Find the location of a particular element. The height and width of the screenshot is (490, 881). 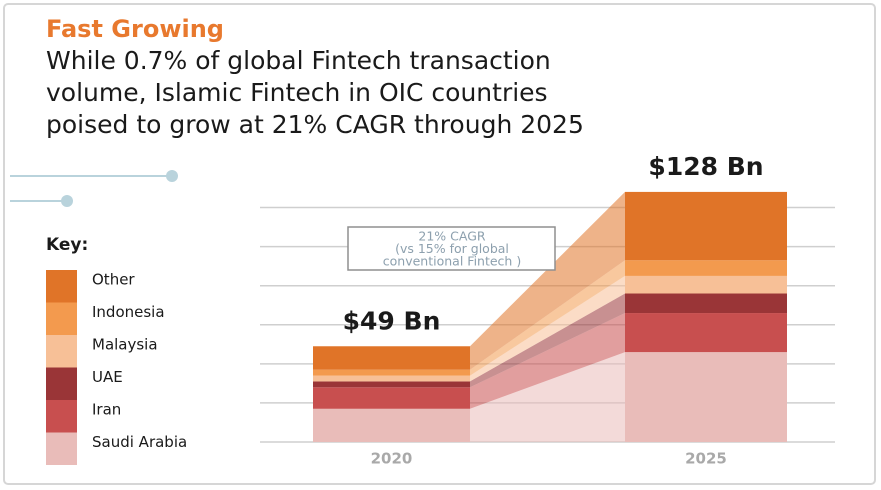

x-tick-label: 2025 is located at coordinates (706, 459).